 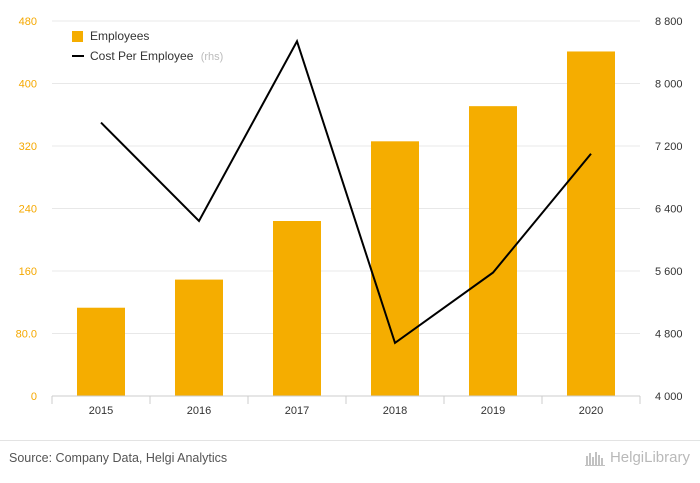 I want to click on y-left-tick-label: 80.0, so click(x=26, y=335).